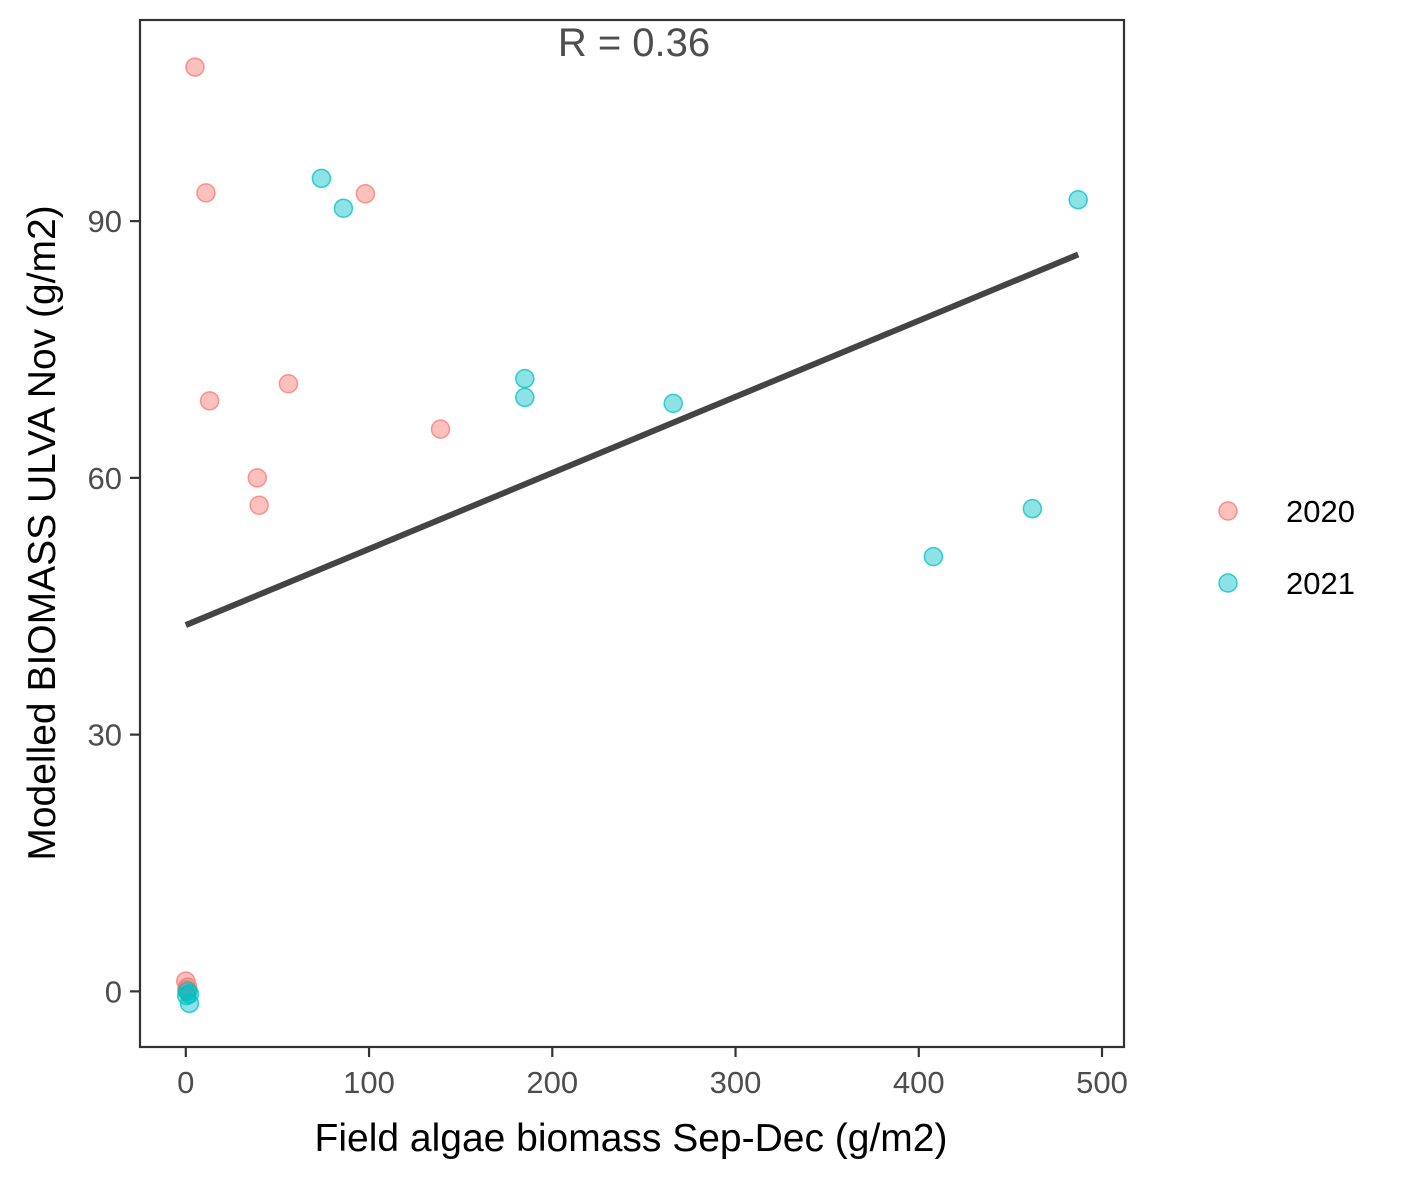 This screenshot has width=1417, height=1181. What do you see at coordinates (552, 1082) in the screenshot?
I see `x-tick-label-200: 200` at bounding box center [552, 1082].